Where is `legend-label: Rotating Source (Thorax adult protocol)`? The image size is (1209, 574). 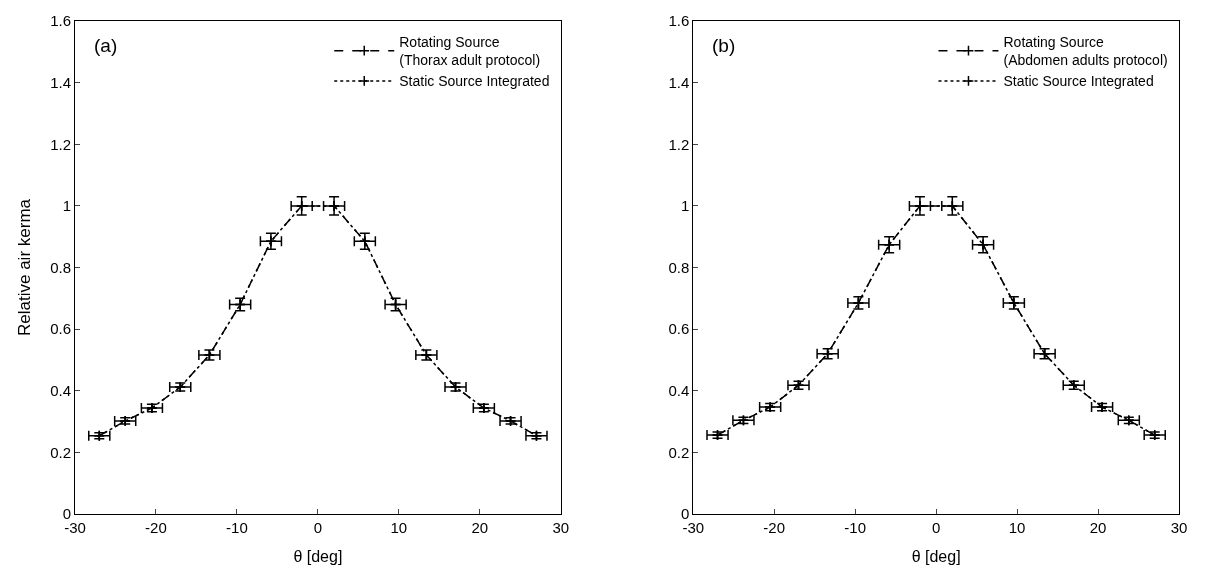 legend-label: Rotating Source (Thorax adult protocol) is located at coordinates (470, 51).